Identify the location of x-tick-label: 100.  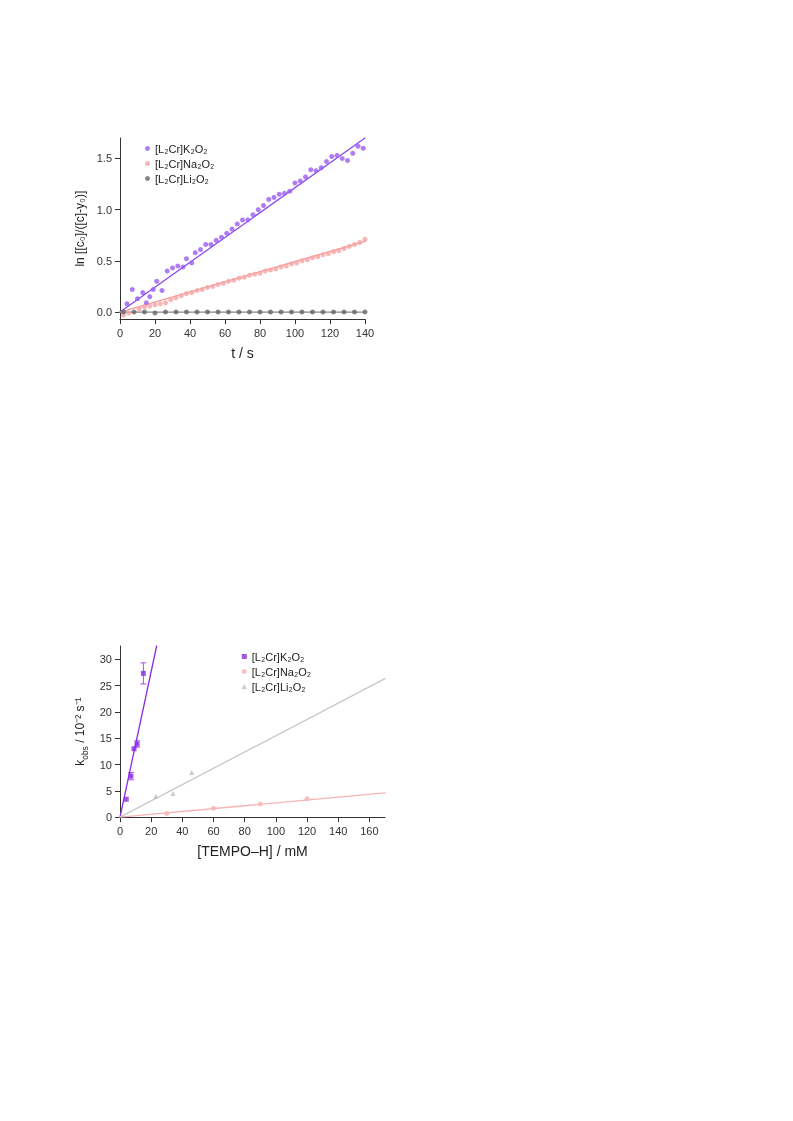
(295, 332).